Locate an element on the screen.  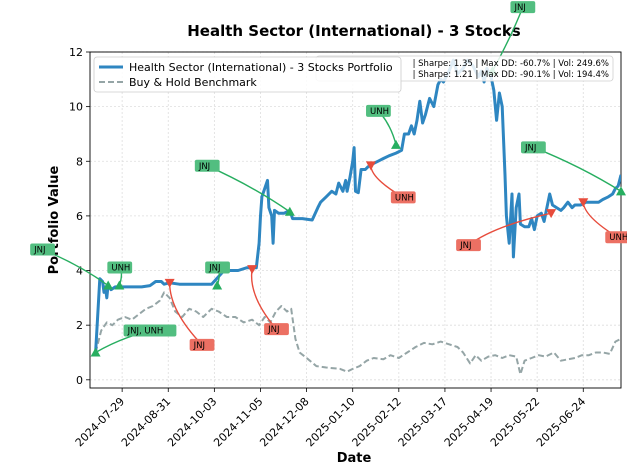
y-tick-label: 12 is located at coordinates (76, 52).